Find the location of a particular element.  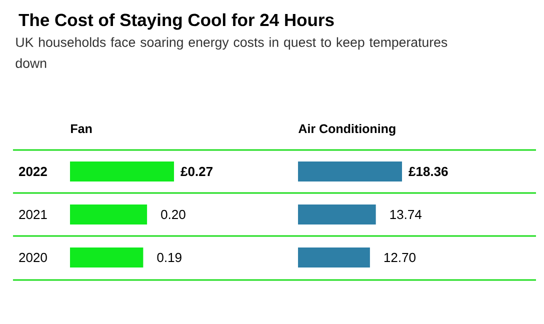

y-tick-label: 2022 is located at coordinates (32, 171).